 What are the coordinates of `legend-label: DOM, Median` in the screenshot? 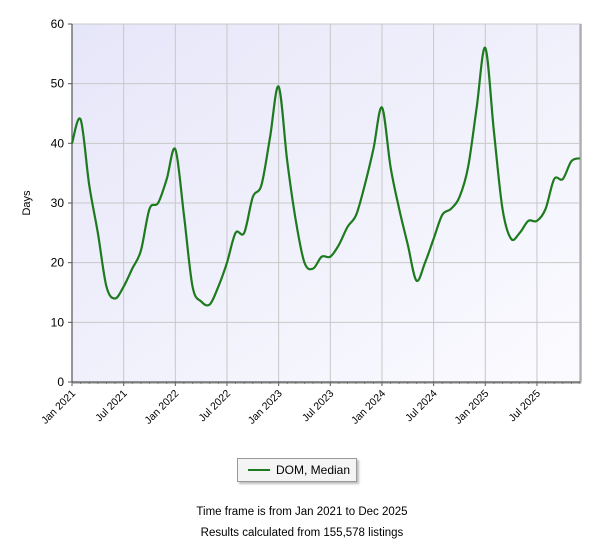 It's located at (313, 470).